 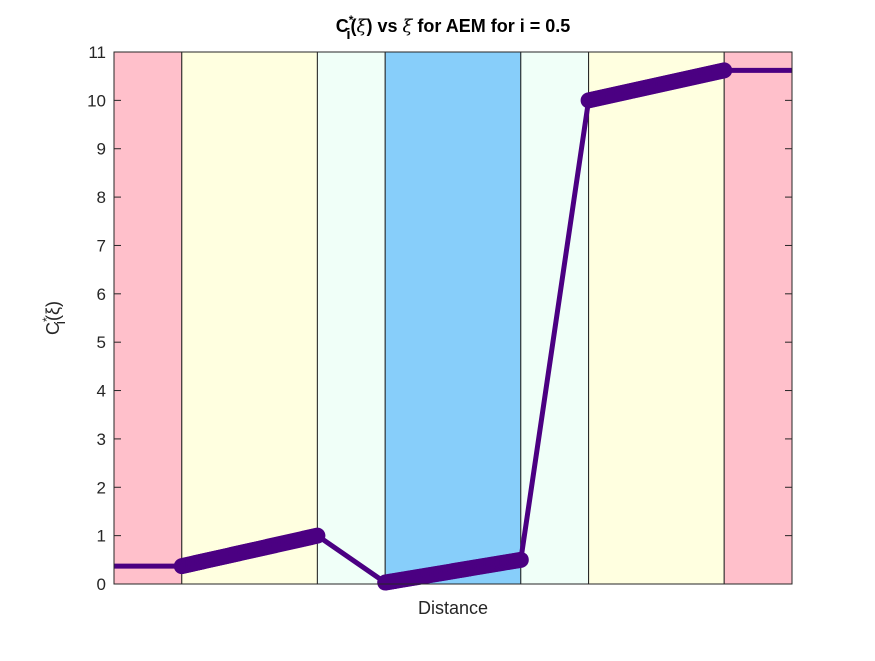 What do you see at coordinates (101, 536) in the screenshot?
I see `y-tick-label-1: 1` at bounding box center [101, 536].